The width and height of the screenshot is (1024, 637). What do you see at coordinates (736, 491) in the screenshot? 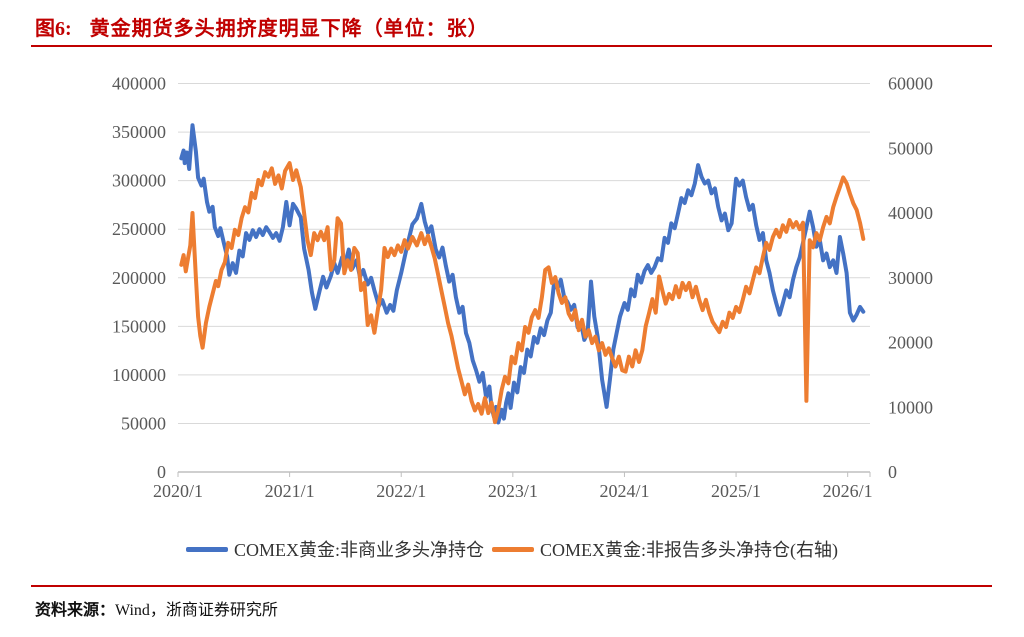
I see `x-tick-label: 2025/1` at bounding box center [736, 491].